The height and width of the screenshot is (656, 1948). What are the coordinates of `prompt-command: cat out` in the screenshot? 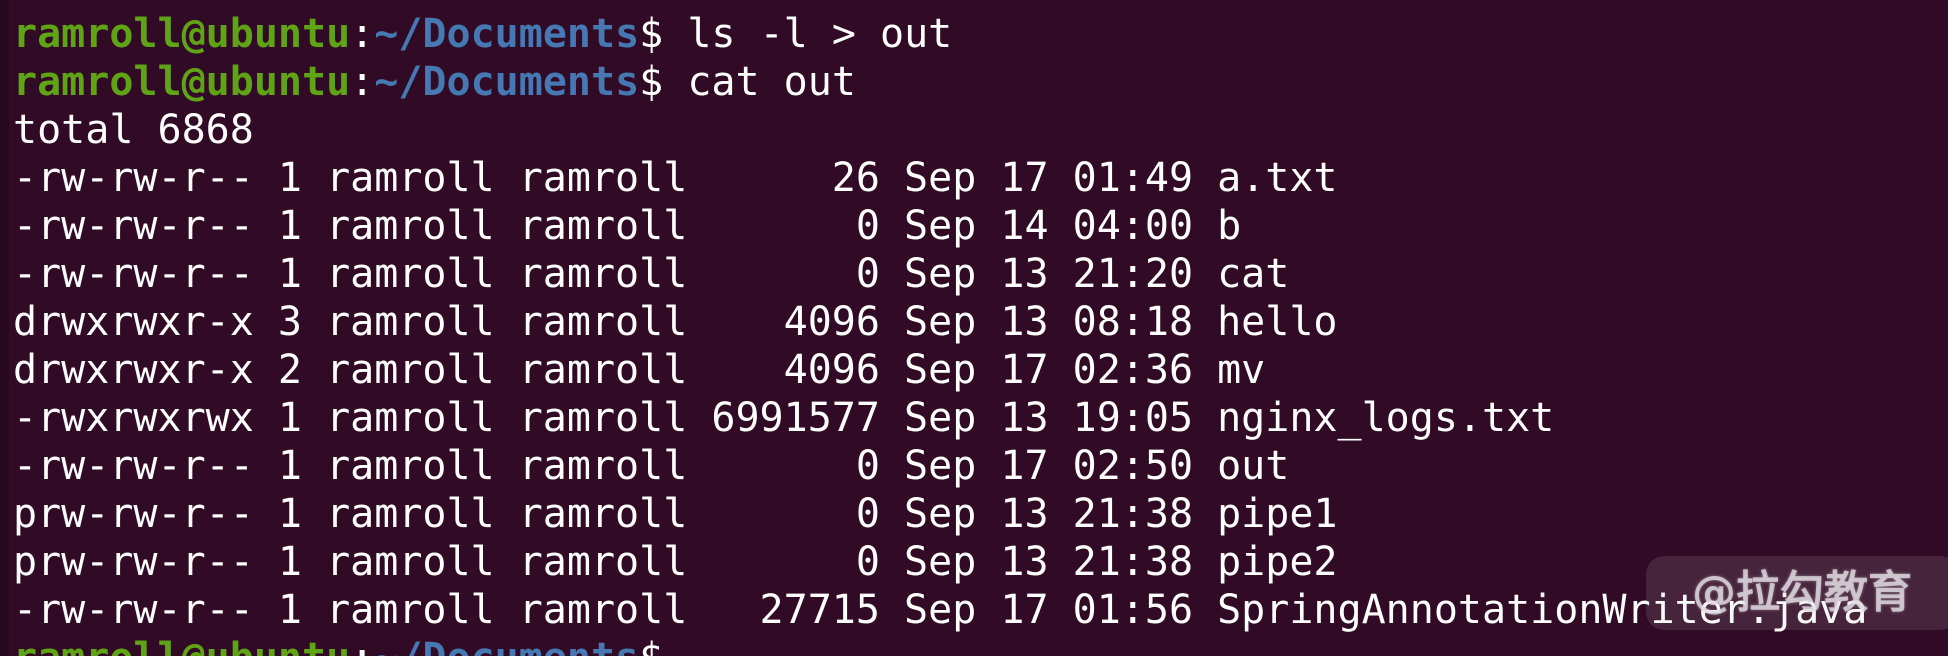 It's located at (759, 82).